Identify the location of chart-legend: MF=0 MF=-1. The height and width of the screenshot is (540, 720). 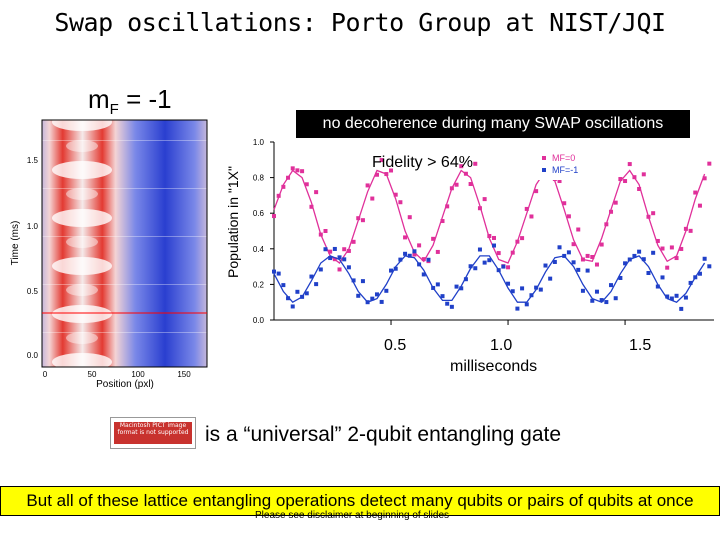
(568, 165).